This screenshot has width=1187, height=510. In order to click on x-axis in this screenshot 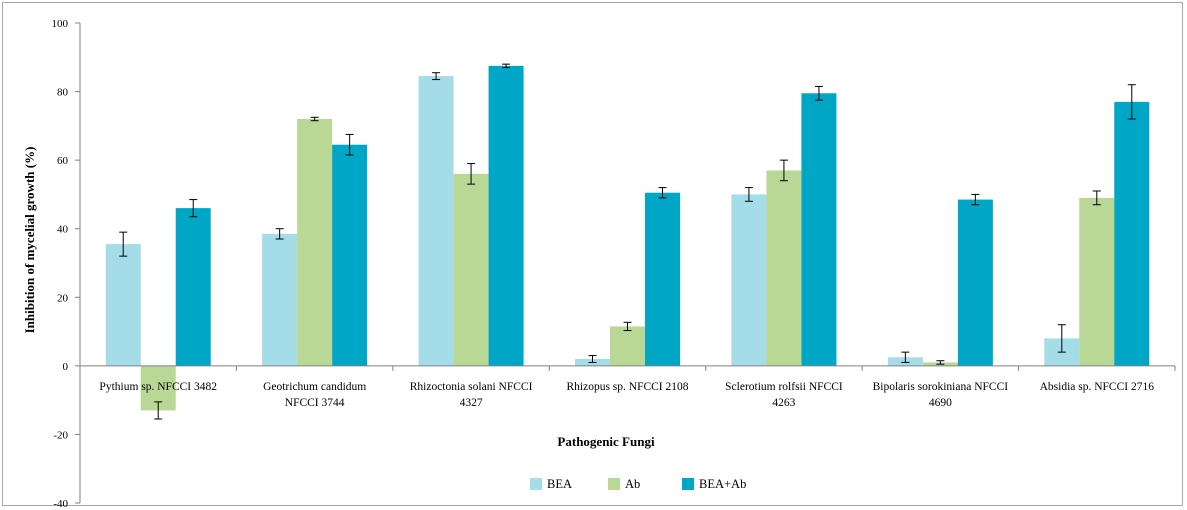, I will do `click(627, 368)`.